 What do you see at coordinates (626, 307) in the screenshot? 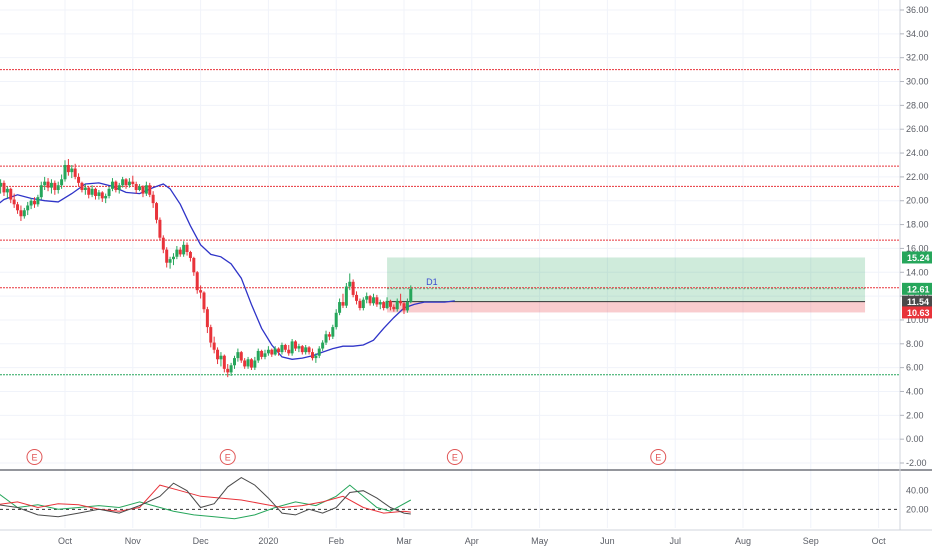
I see `loss-zone` at bounding box center [626, 307].